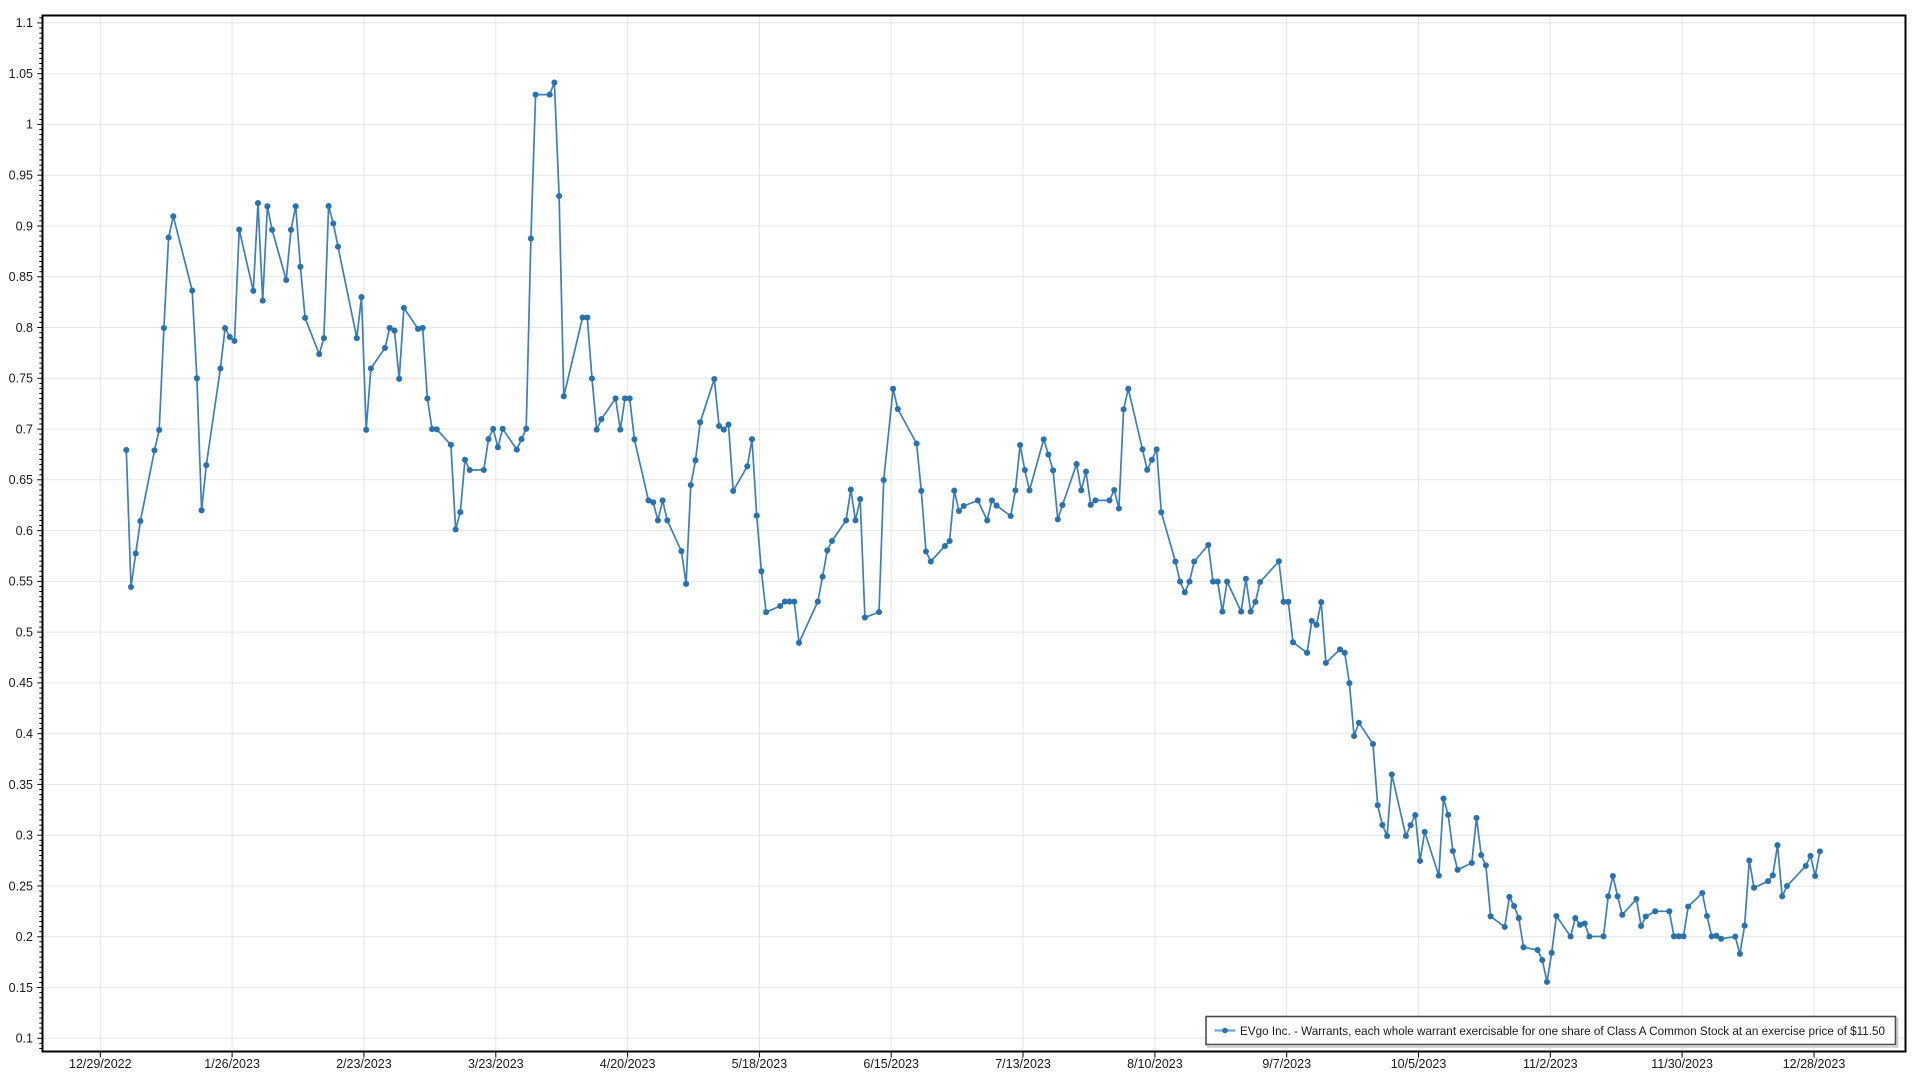 This screenshot has height=1085, width=1920. Describe the element at coordinates (21, 379) in the screenshot. I see `svg-text: 0.75` at that location.